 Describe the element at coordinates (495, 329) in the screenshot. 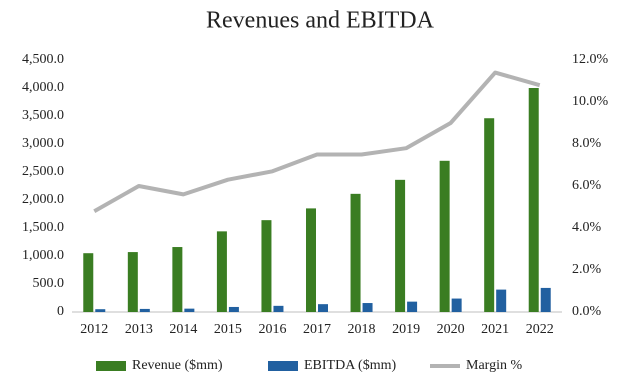

I see `x-tick-label: 2021` at that location.